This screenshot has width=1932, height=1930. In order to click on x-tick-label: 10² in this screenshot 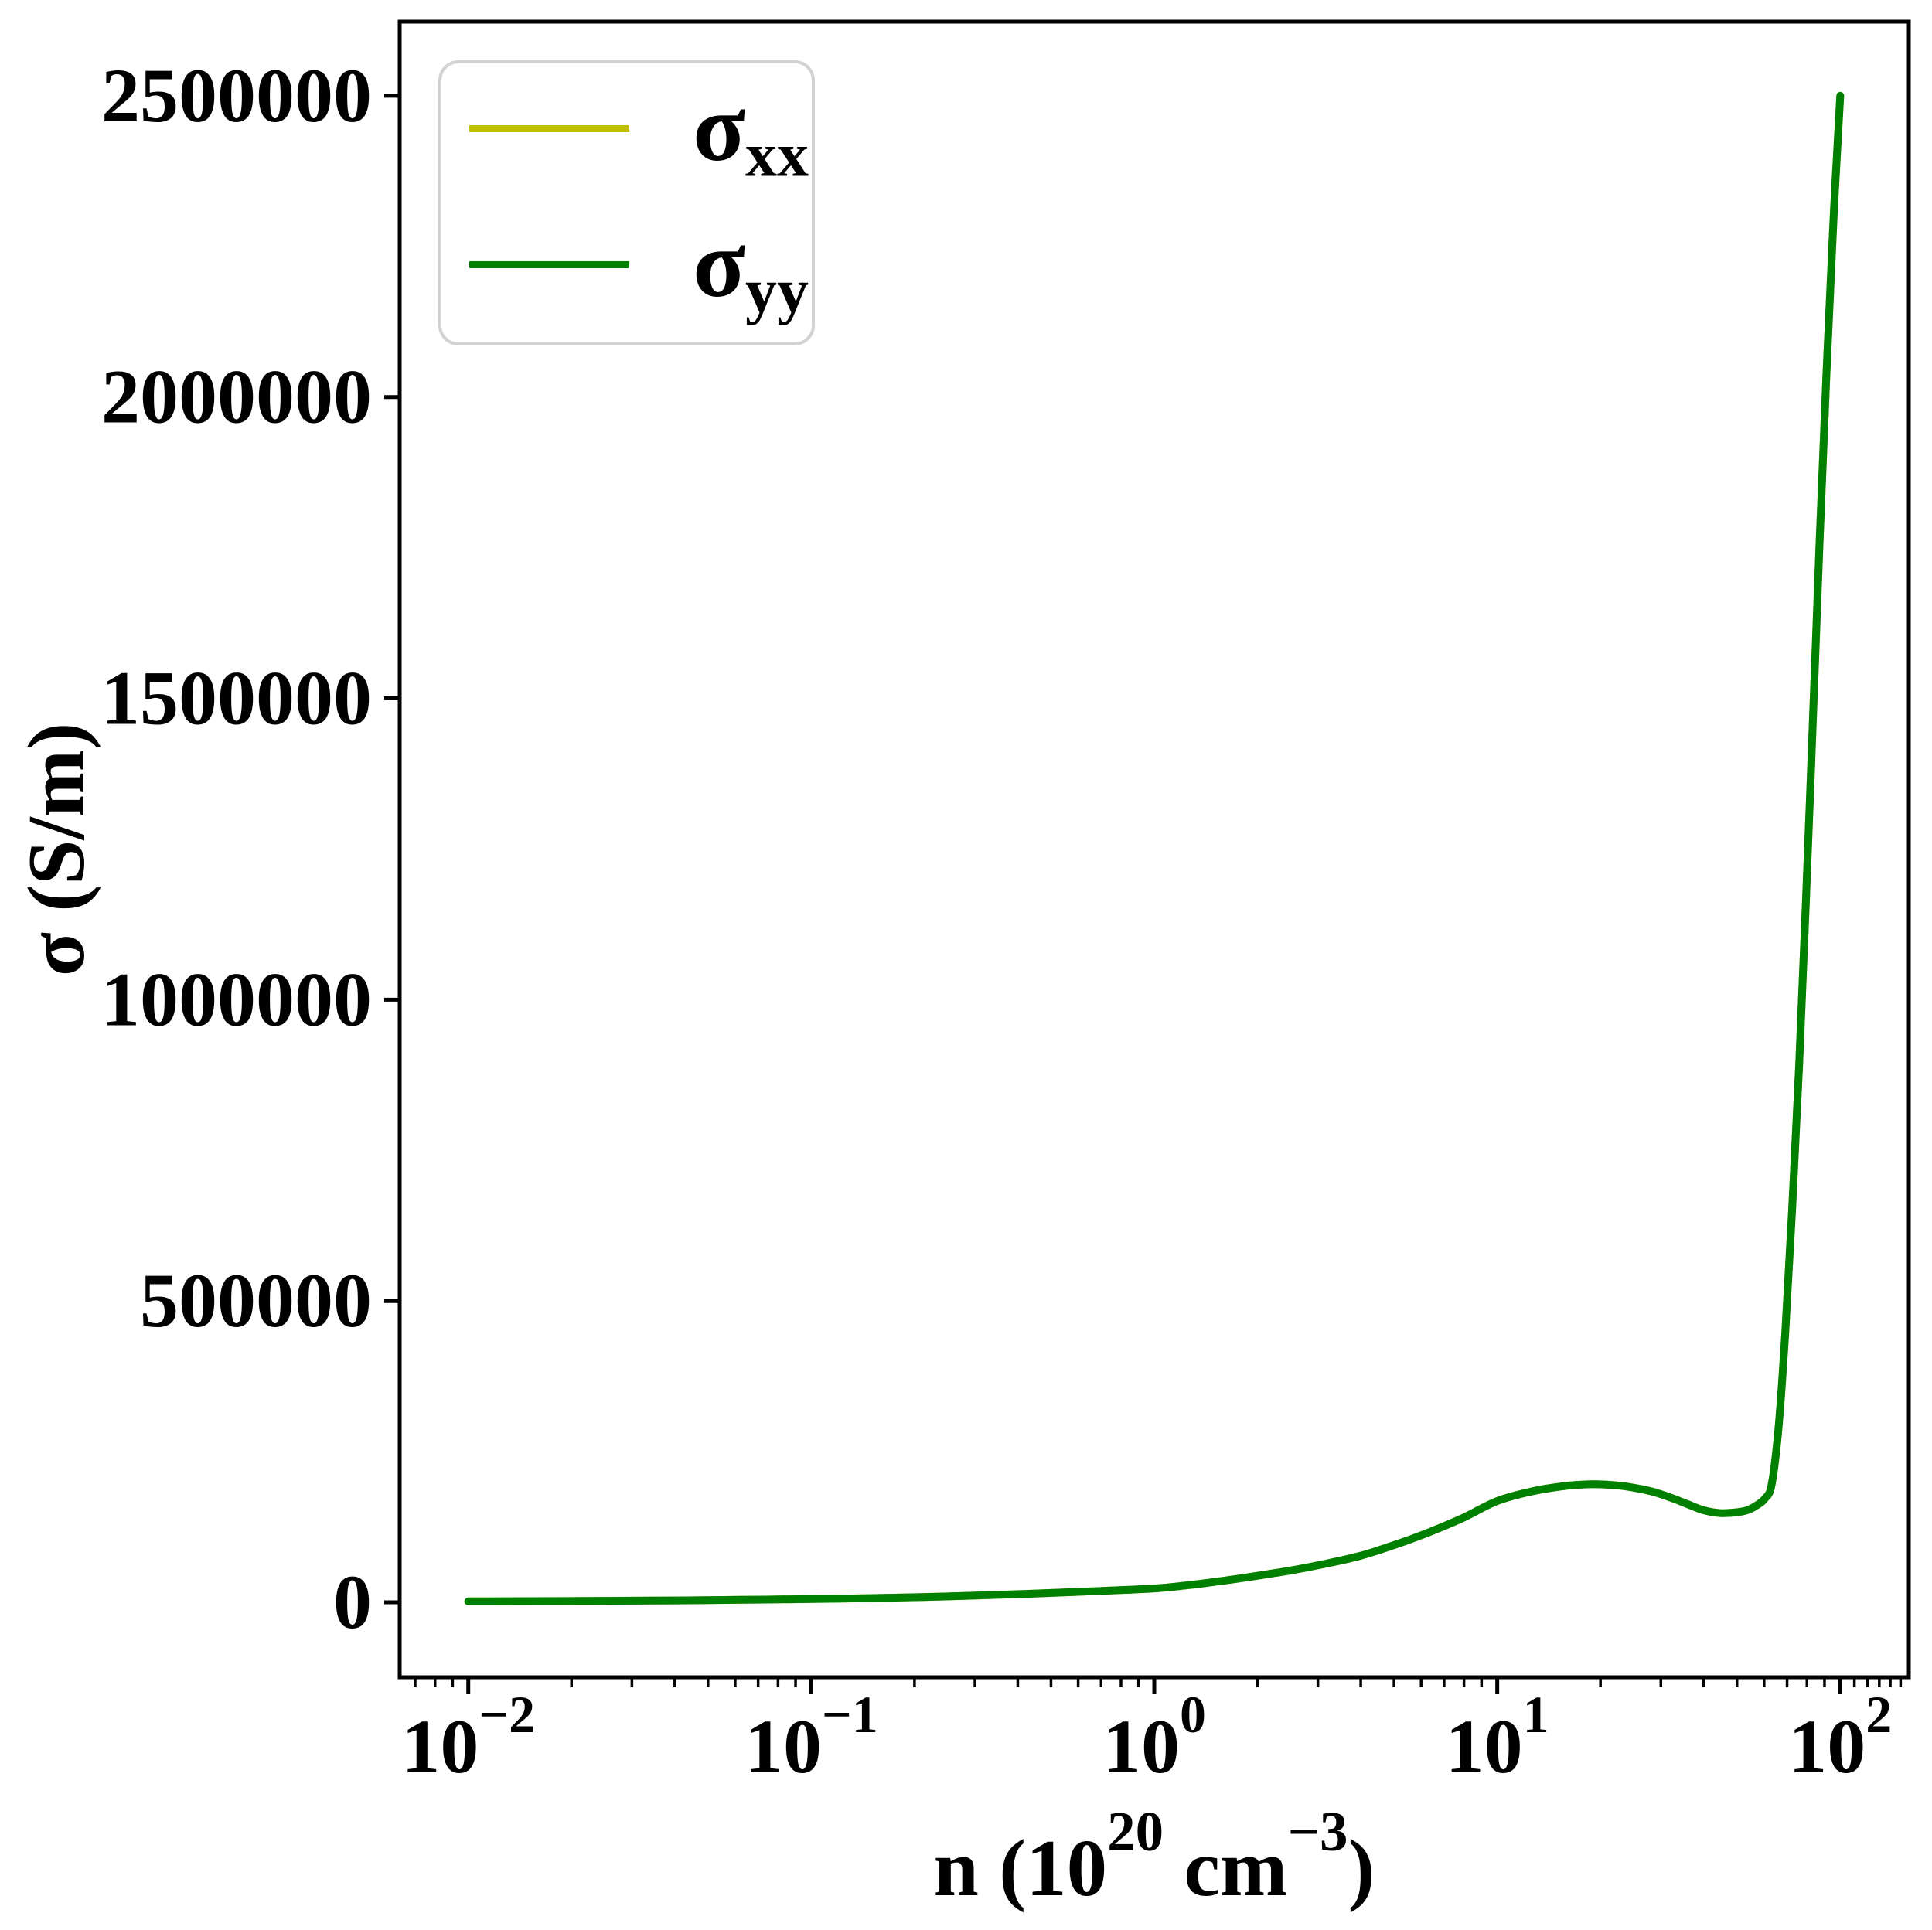, I will do `click(1840, 1737)`.